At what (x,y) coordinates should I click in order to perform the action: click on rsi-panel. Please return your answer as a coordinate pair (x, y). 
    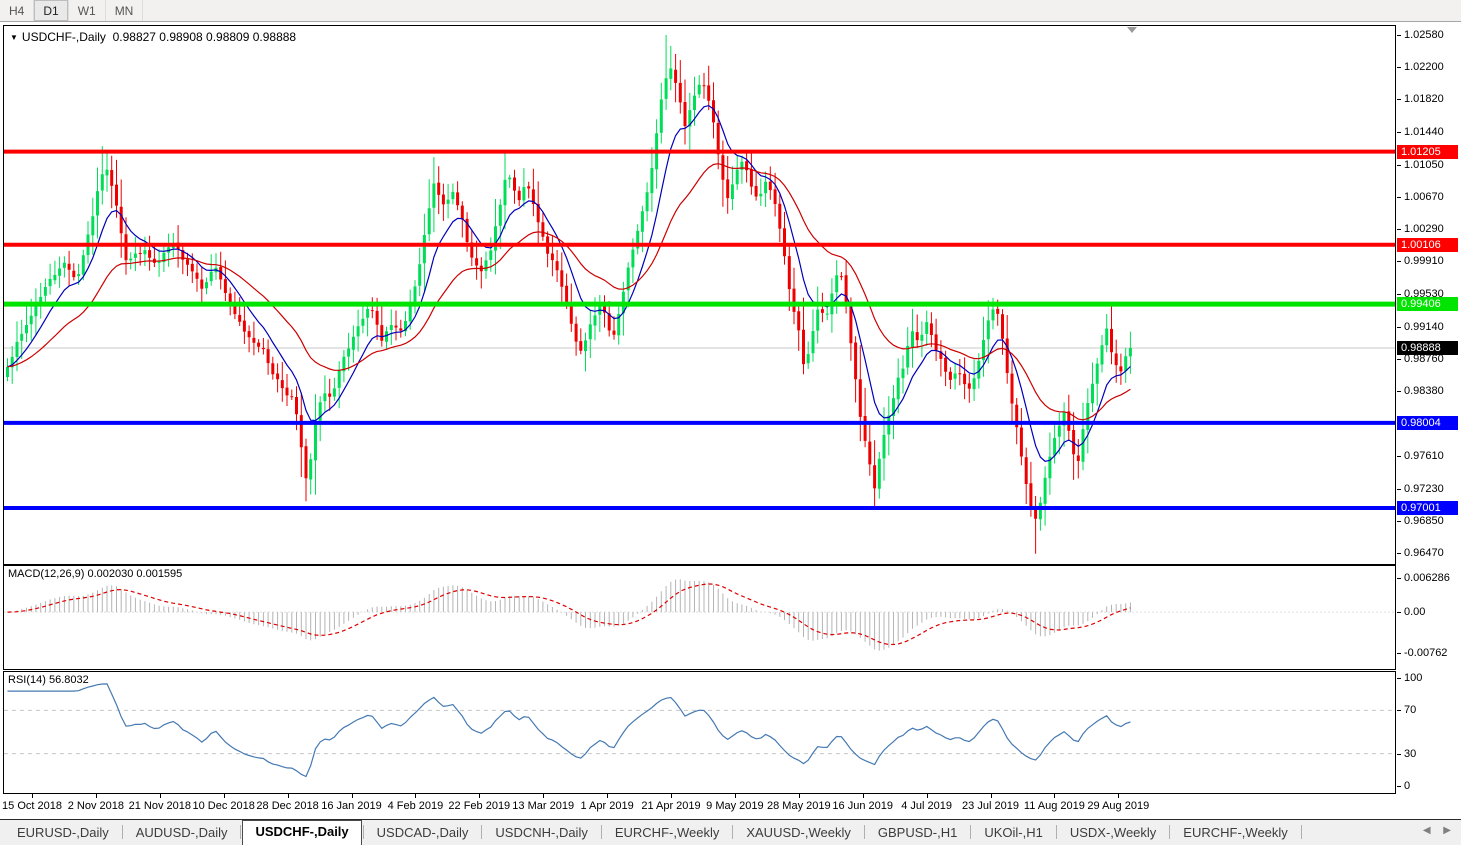
    Looking at the image, I should click on (699, 732).